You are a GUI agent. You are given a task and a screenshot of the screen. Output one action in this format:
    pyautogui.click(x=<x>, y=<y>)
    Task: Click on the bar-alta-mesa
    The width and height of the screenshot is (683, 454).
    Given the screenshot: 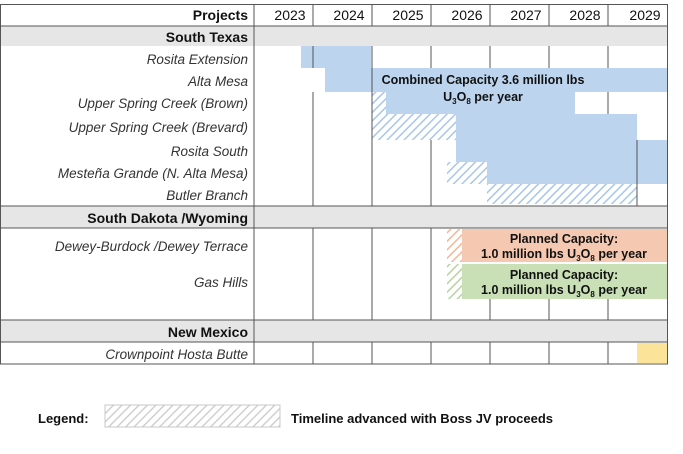 What is the action you would take?
    pyautogui.click(x=496, y=80)
    